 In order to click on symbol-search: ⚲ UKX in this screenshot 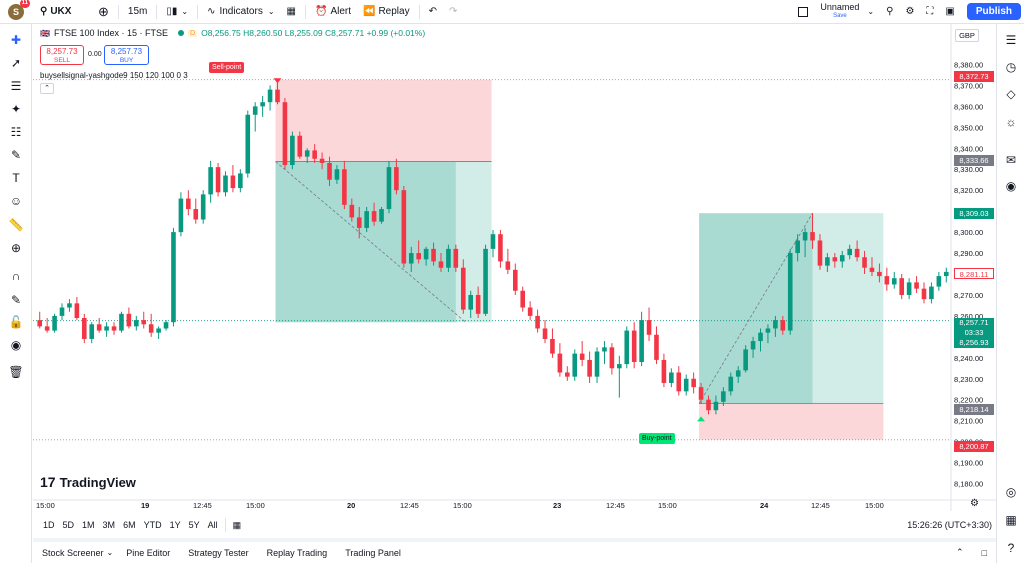, I will do `click(63, 12)`.